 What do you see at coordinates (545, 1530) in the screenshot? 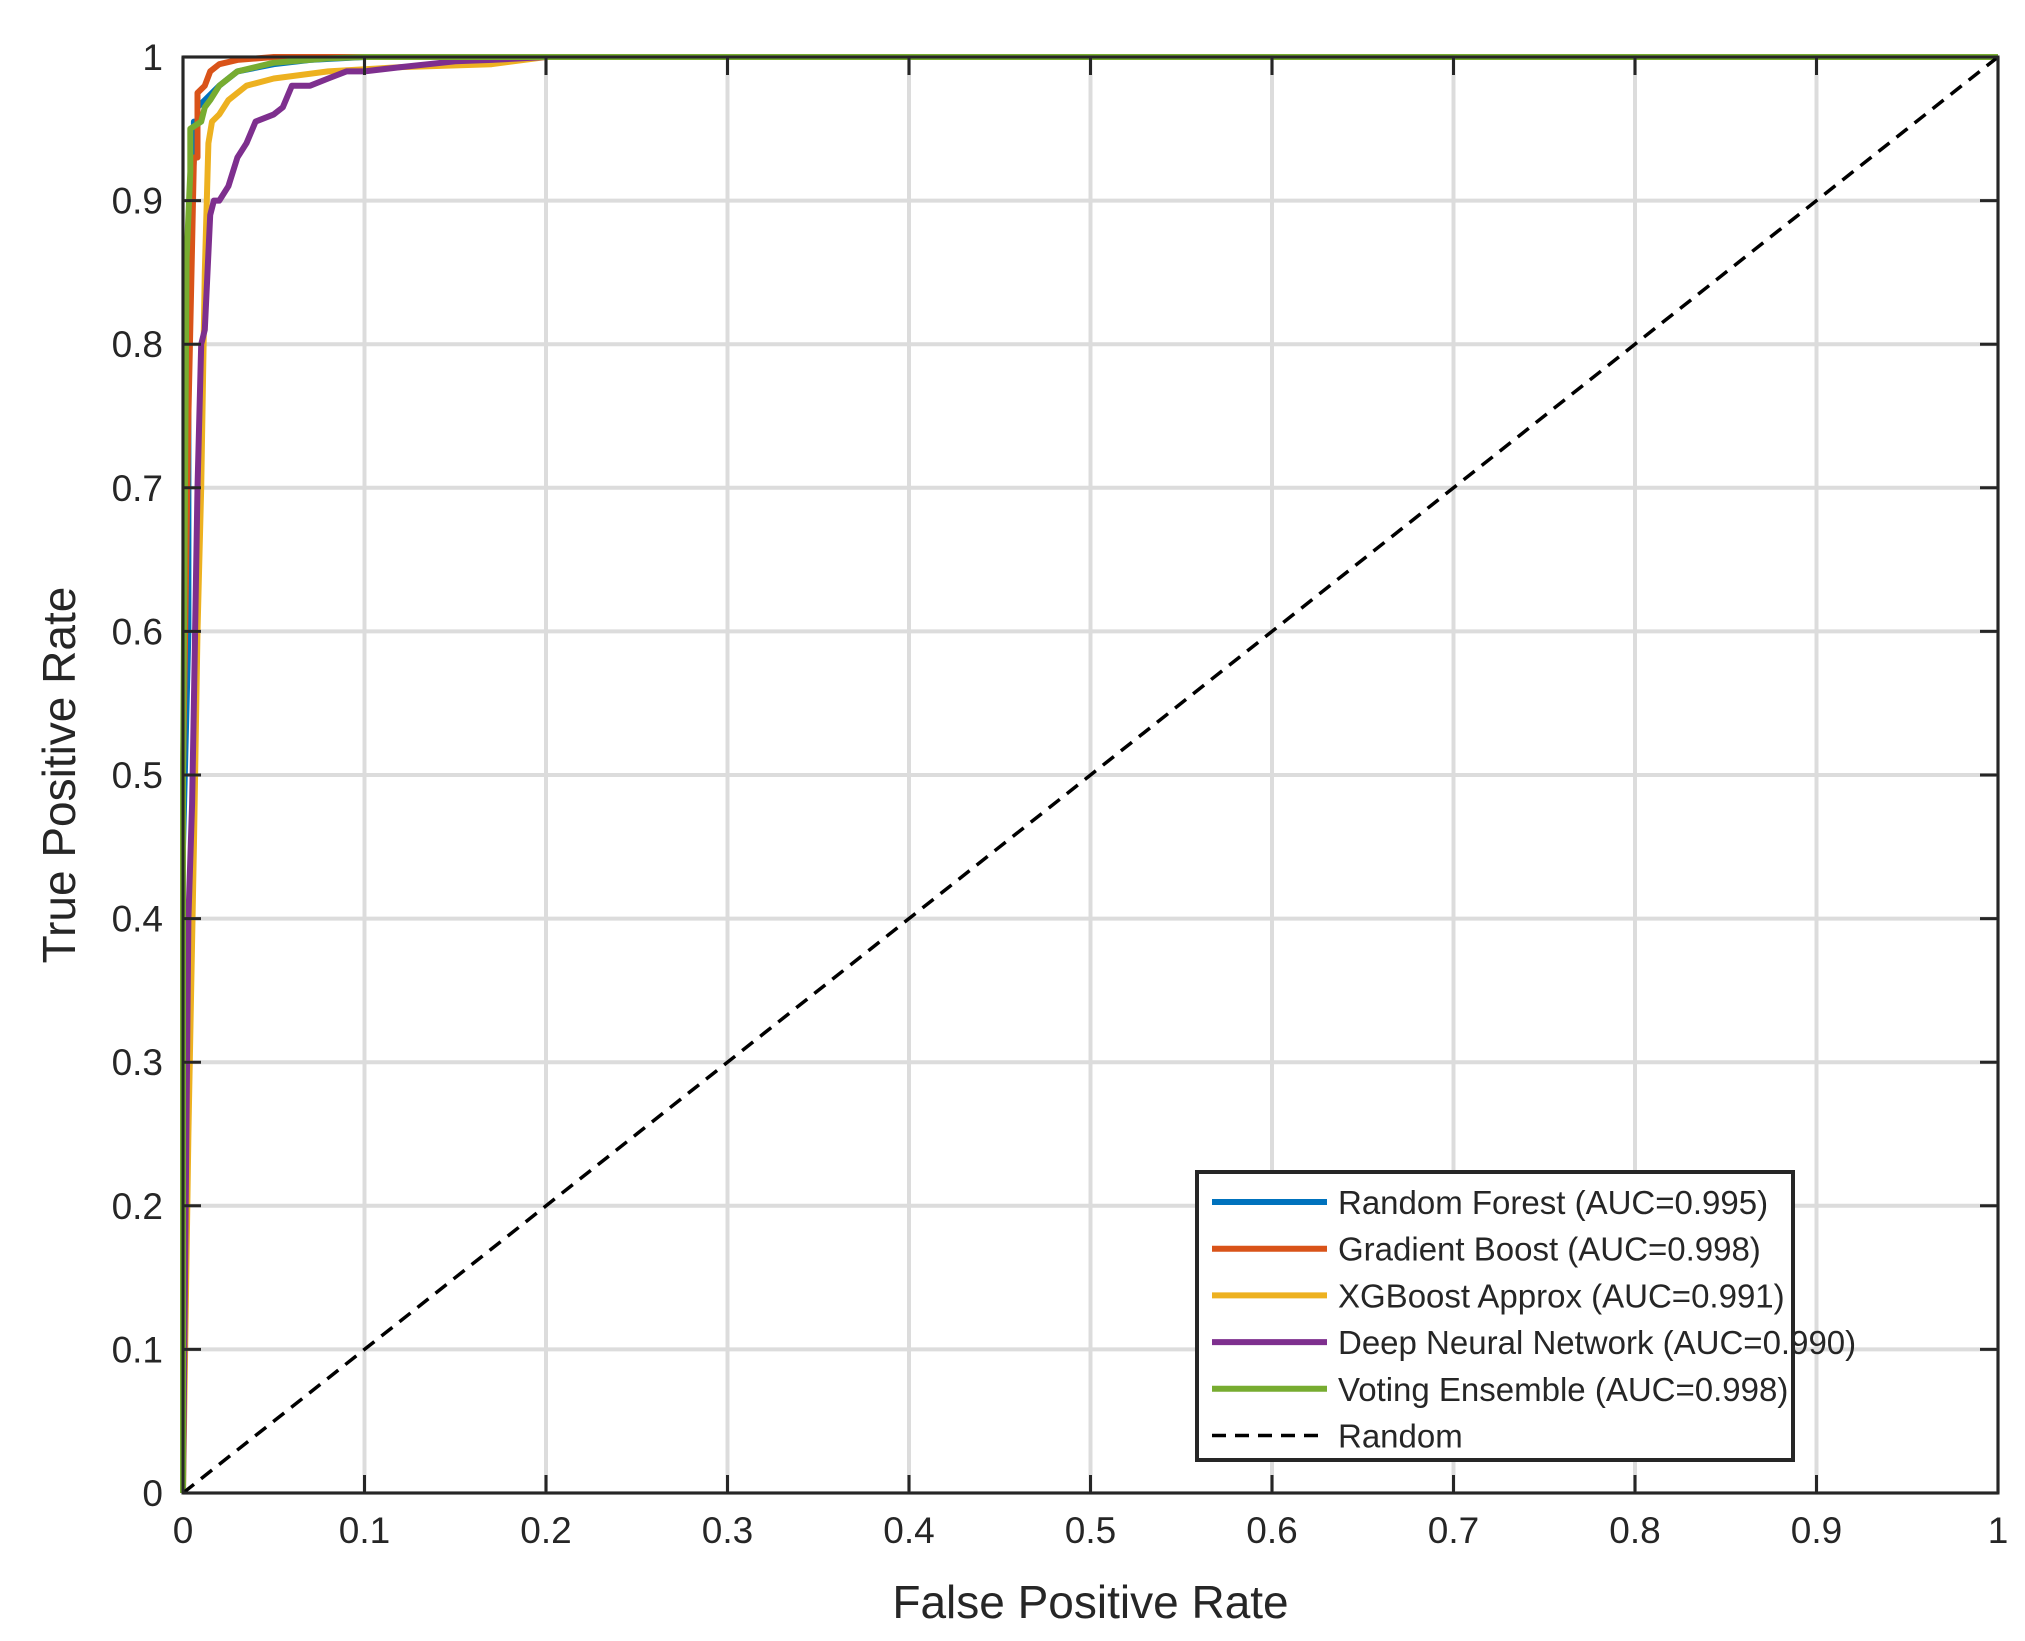
I see `x-tick-label: 0.2` at bounding box center [545, 1530].